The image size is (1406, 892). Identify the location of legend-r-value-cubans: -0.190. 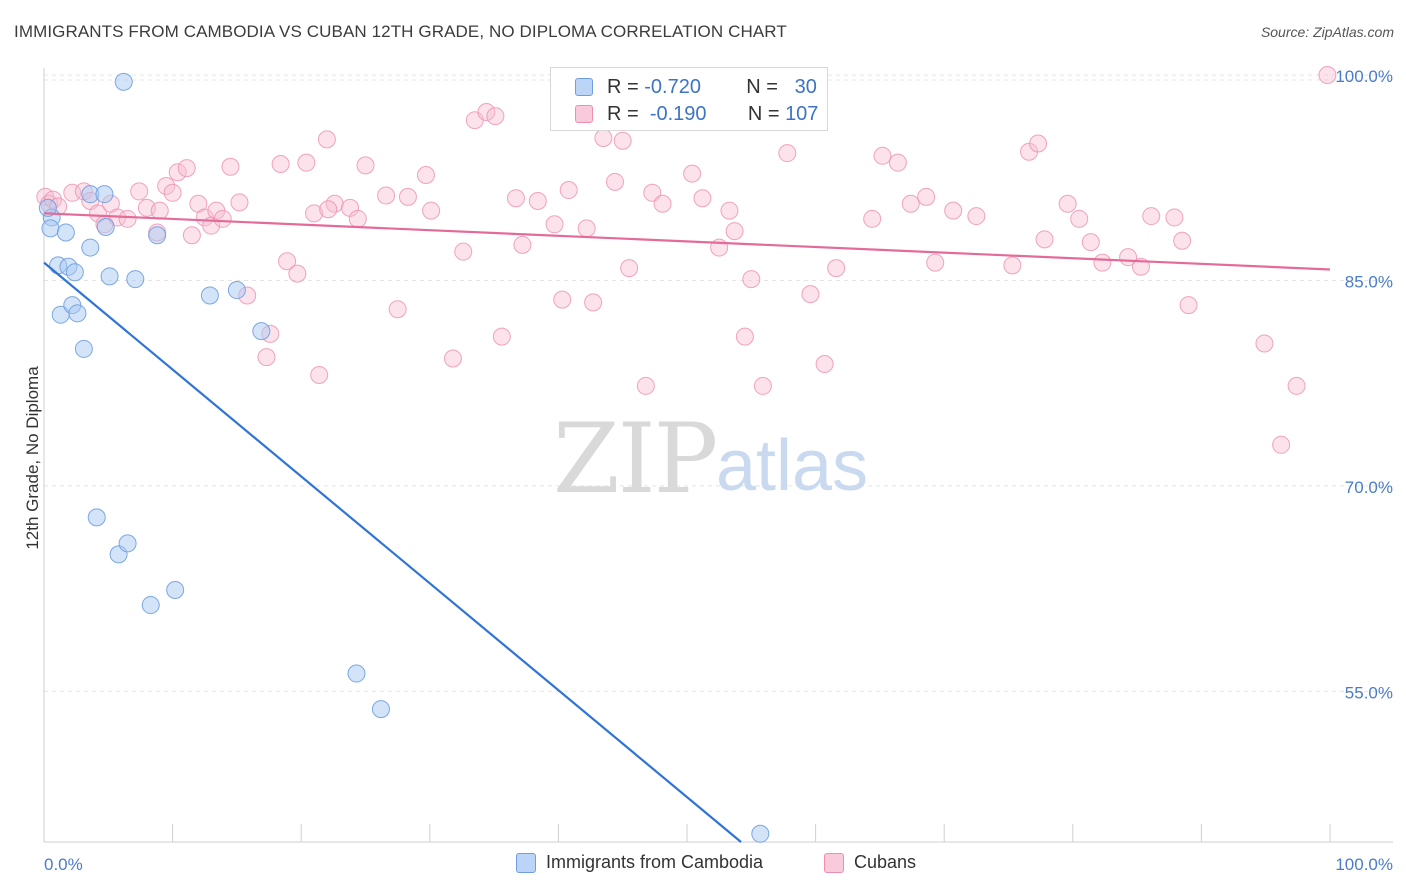
(678, 113).